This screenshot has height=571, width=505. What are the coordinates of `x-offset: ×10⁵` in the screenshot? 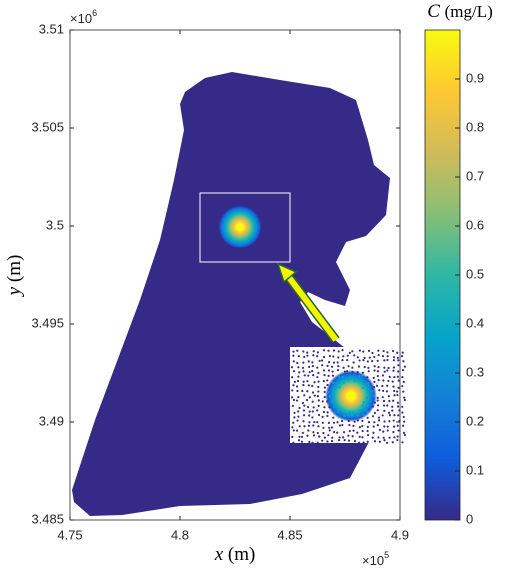 It's located at (375, 559).